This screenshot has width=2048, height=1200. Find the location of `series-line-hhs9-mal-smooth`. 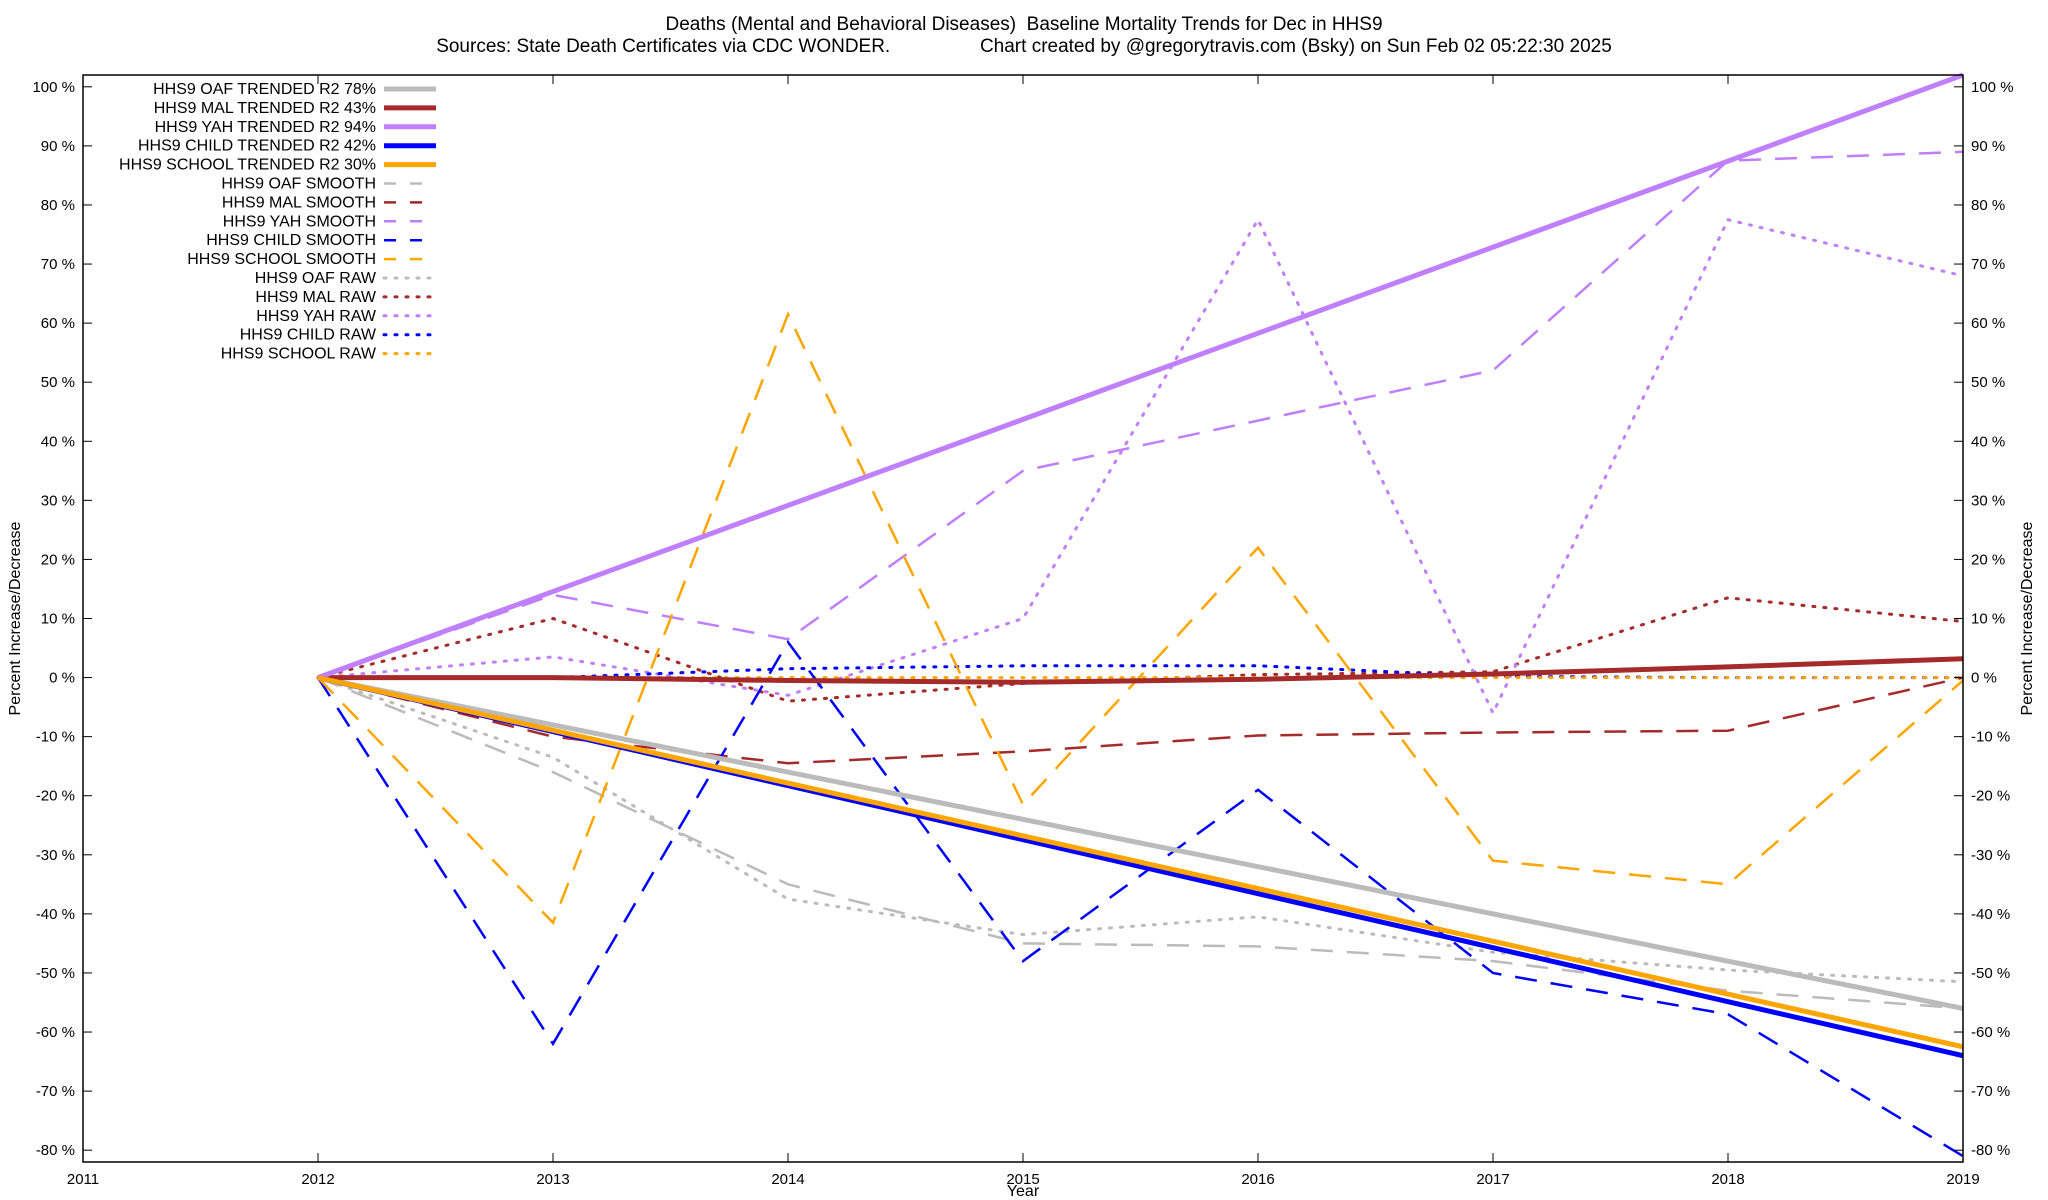

series-line-hhs9-mal-smooth is located at coordinates (1140, 720).